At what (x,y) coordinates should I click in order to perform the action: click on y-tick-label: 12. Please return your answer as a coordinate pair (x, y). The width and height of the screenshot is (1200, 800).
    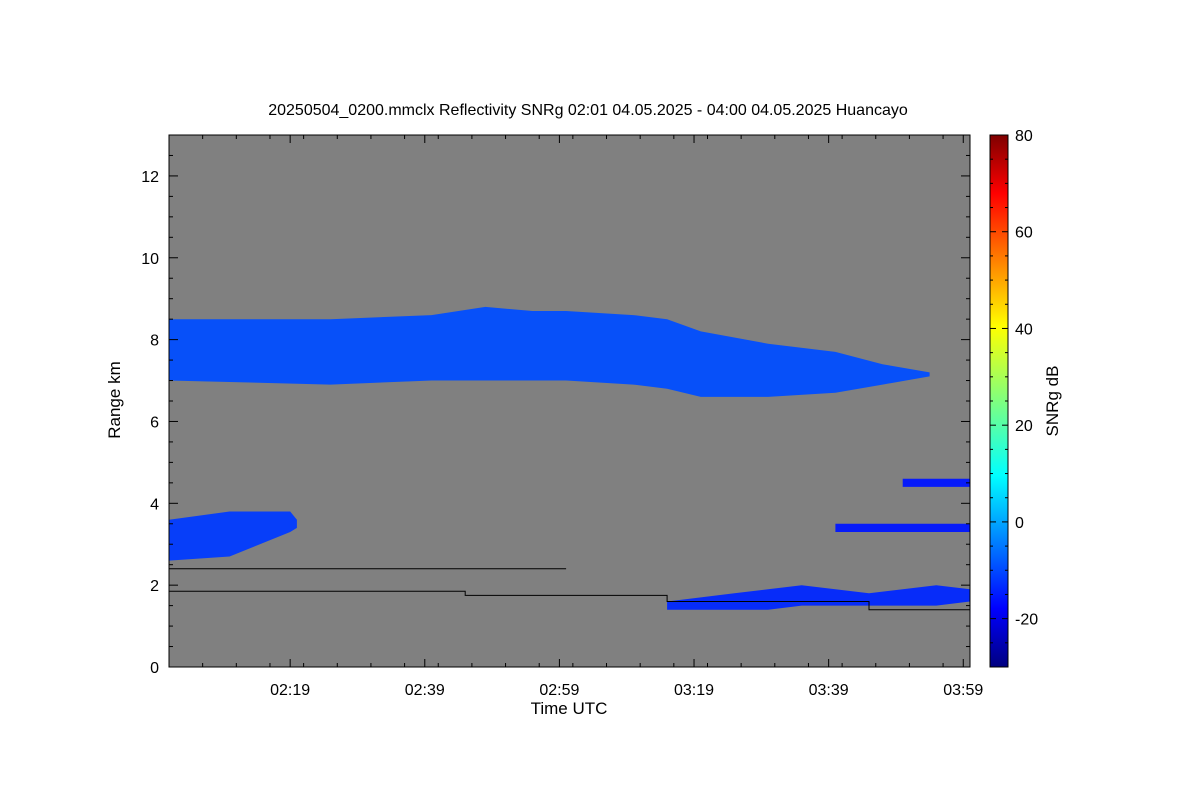
    Looking at the image, I should click on (150, 177).